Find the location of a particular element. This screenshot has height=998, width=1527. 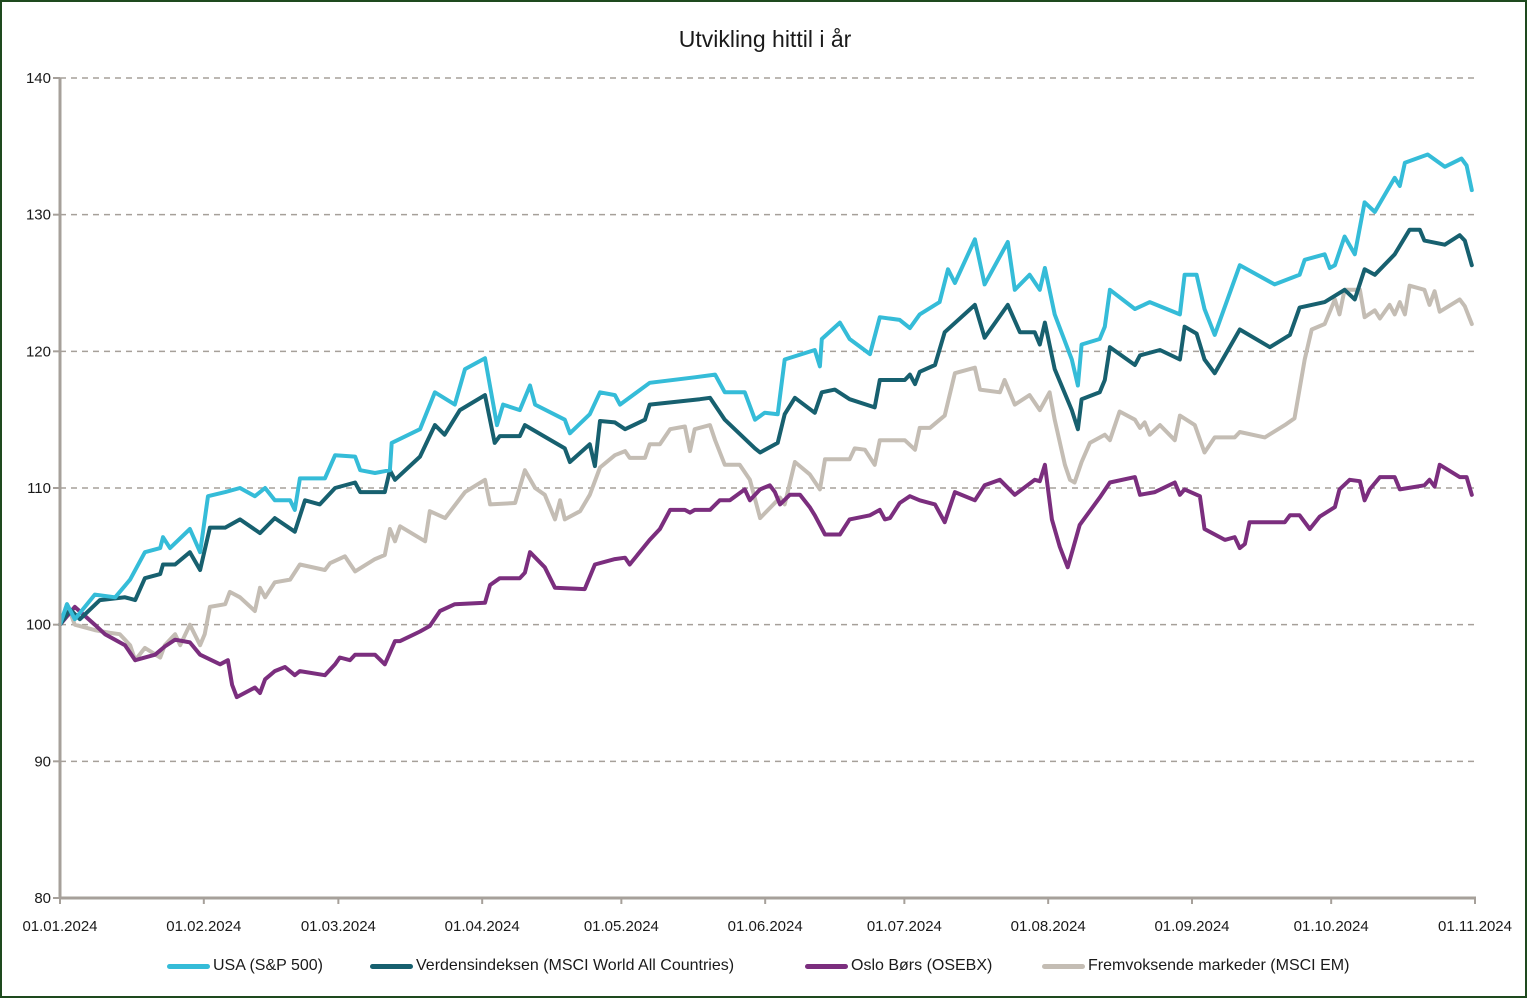

x-tick-label: 01.08.2024 is located at coordinates (1048, 926).